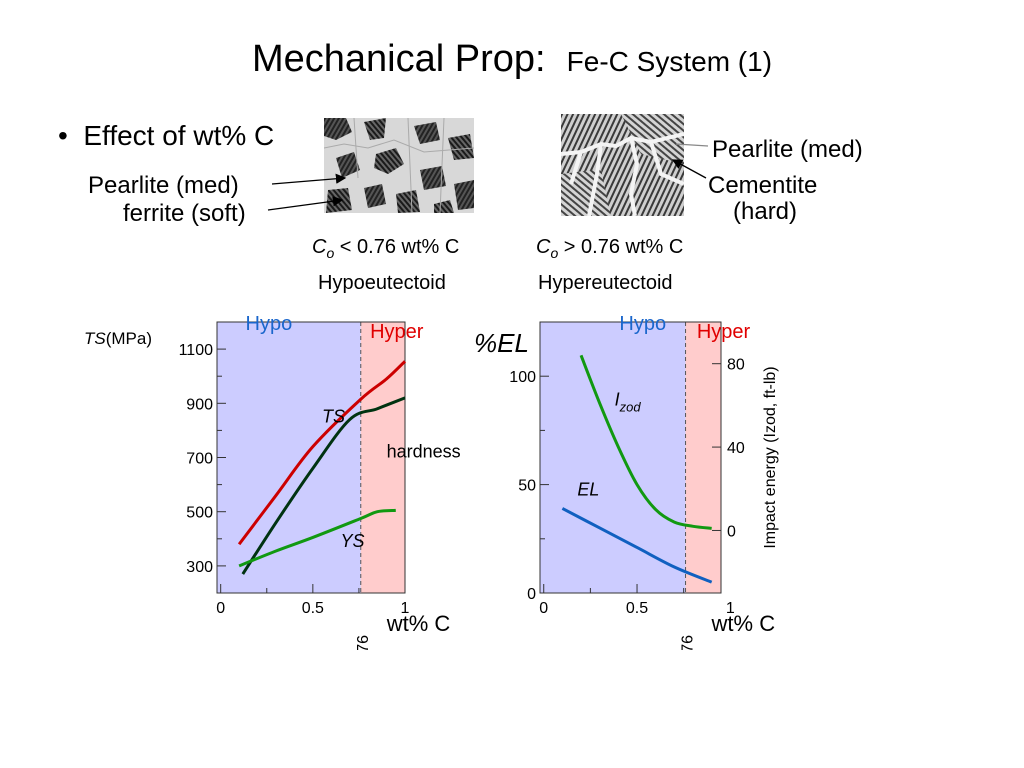  Describe the element at coordinates (323, 485) in the screenshot. I see `series-line-hardness` at that location.